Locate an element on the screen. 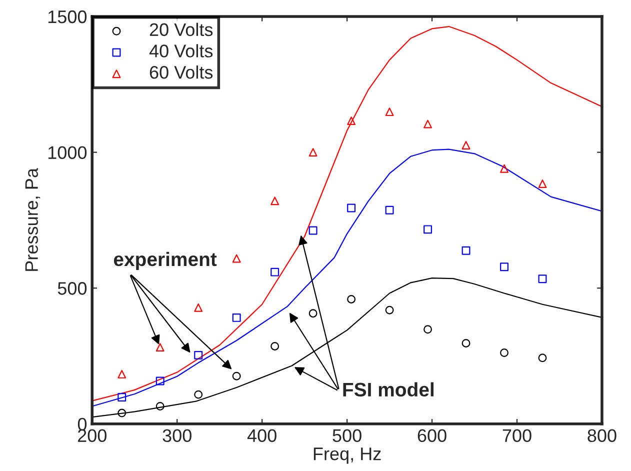 The height and width of the screenshot is (471, 631). legend-label: 60 Volts is located at coordinates (181, 72).